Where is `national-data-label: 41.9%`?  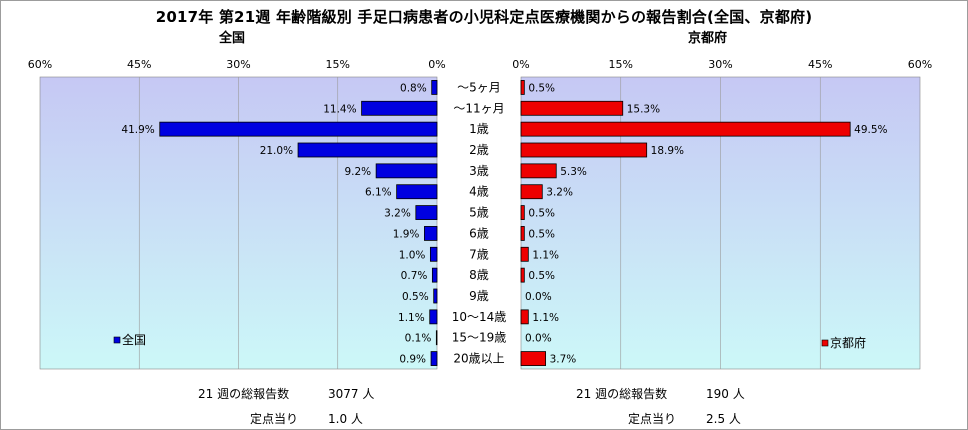
national-data-label: 41.9% is located at coordinates (137, 130).